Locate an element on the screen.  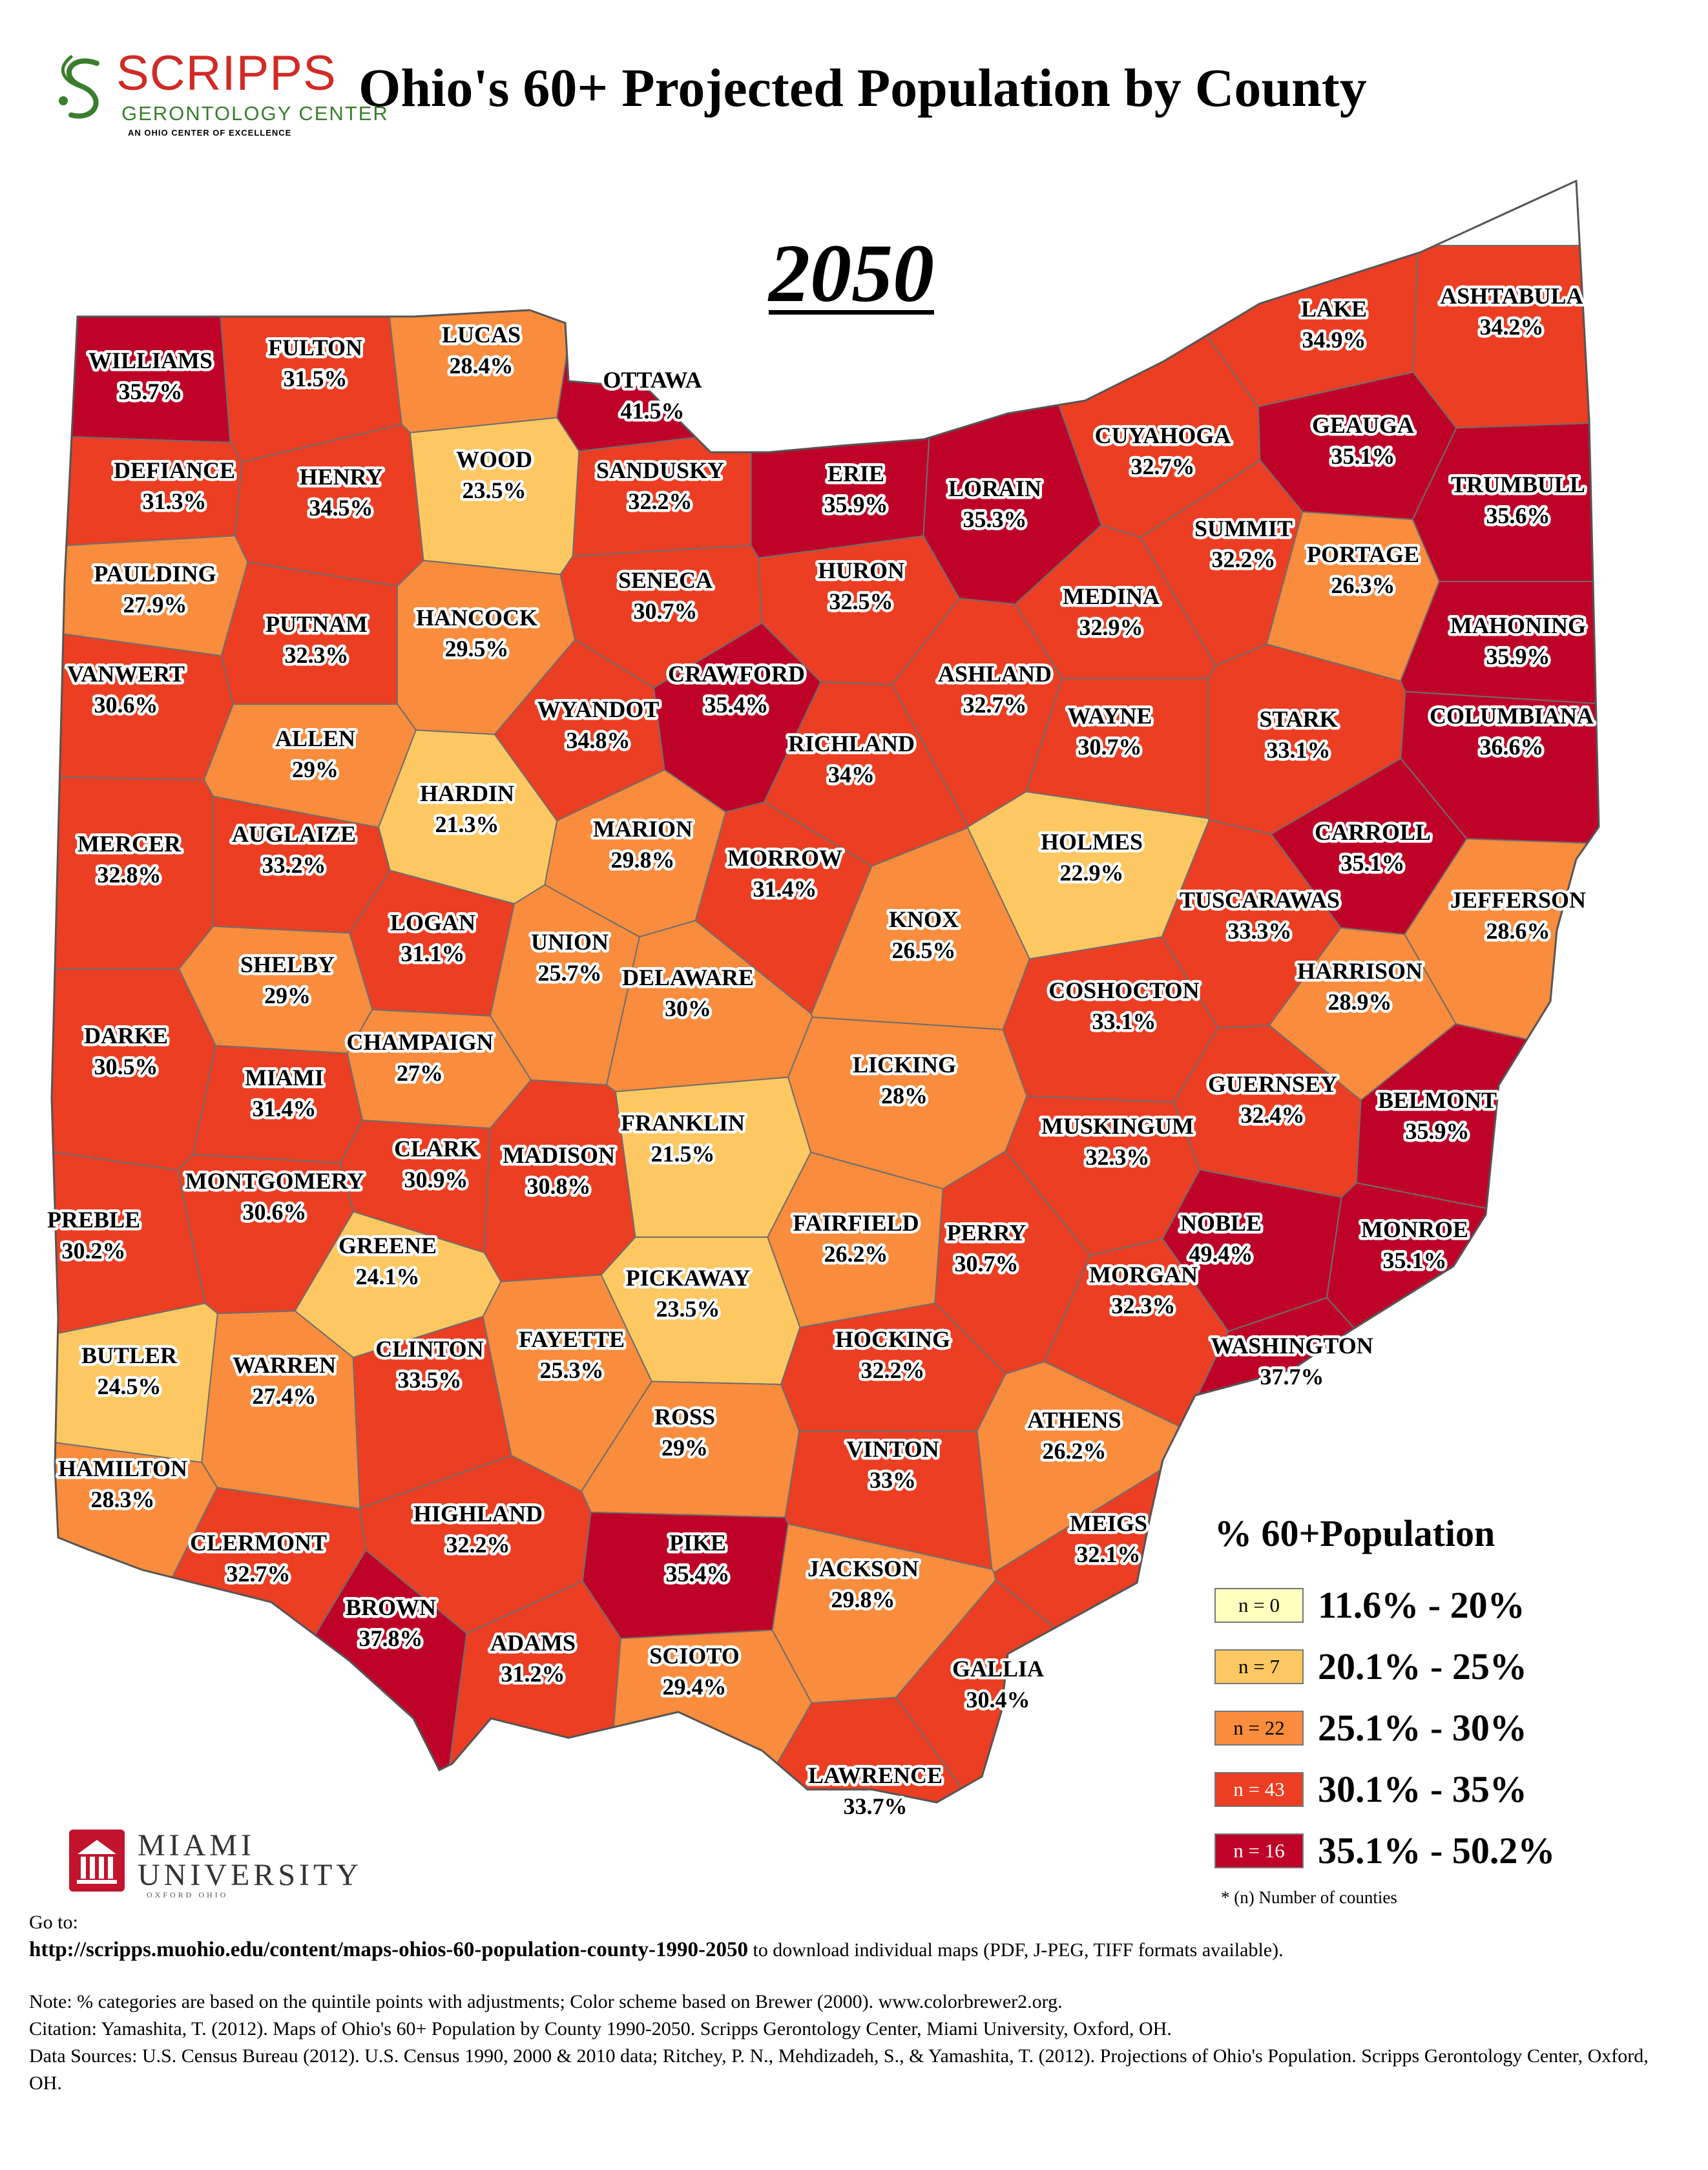
county-name-label: STARK is located at coordinates (1298, 719).